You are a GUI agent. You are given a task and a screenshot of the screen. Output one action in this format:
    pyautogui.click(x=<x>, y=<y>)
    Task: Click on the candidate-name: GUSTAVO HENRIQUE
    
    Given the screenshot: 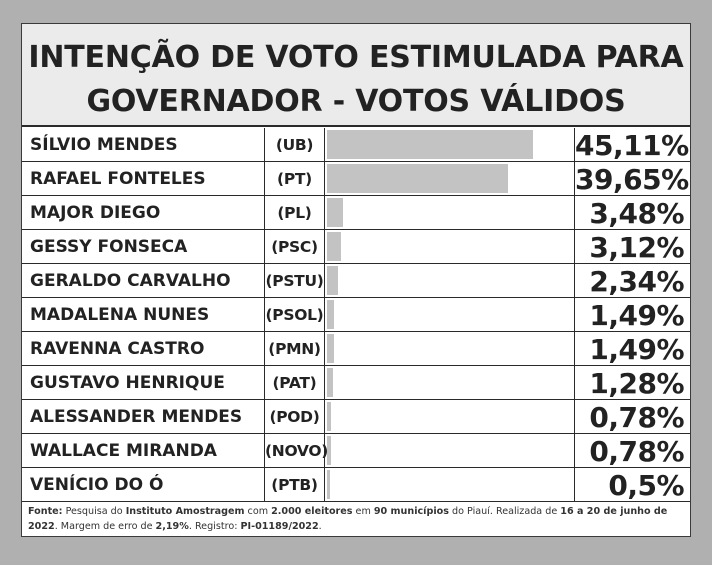 What is the action you would take?
    pyautogui.click(x=143, y=382)
    